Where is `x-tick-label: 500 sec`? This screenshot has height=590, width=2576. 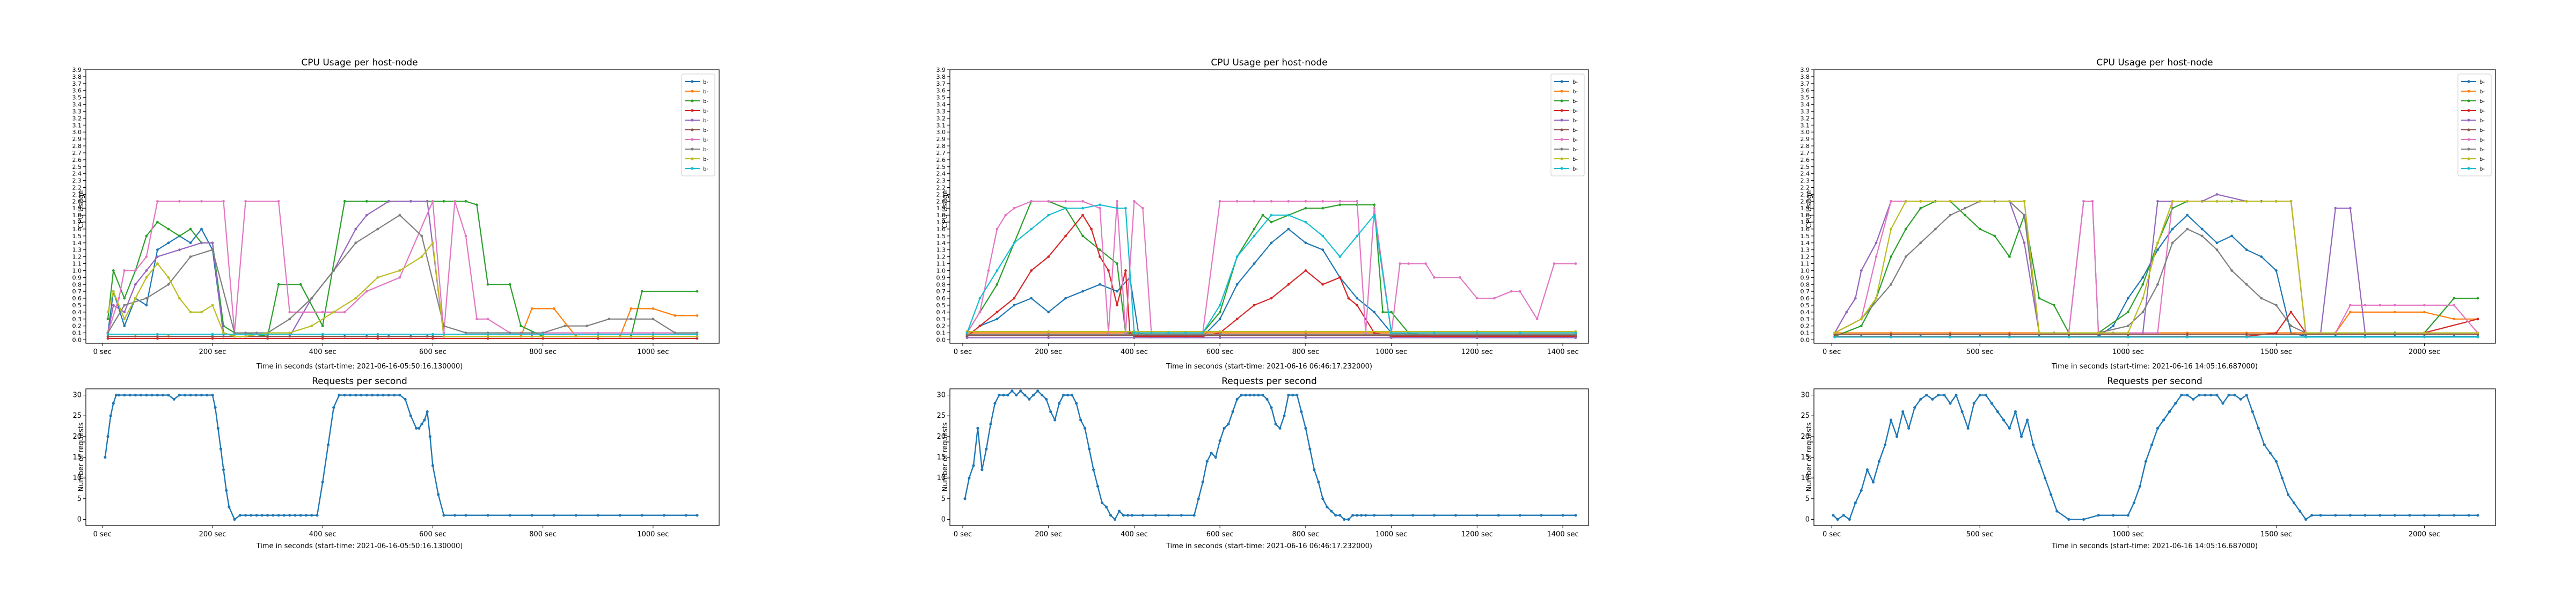
x-tick-label: 500 sec is located at coordinates (1980, 534).